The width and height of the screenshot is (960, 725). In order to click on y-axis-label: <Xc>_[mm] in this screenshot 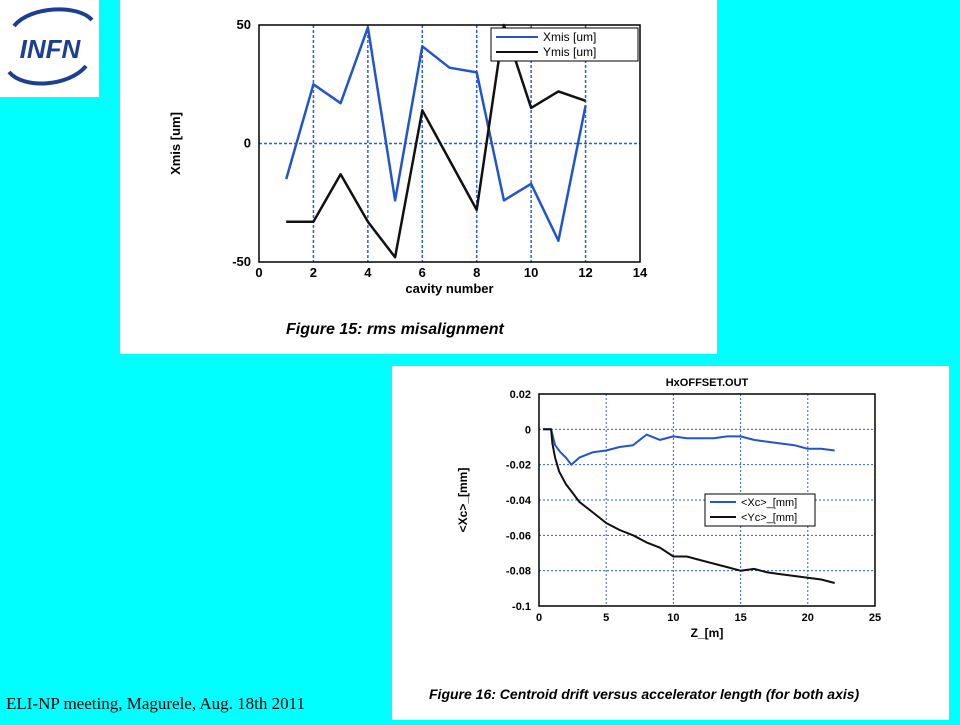, I will do `click(463, 500)`.